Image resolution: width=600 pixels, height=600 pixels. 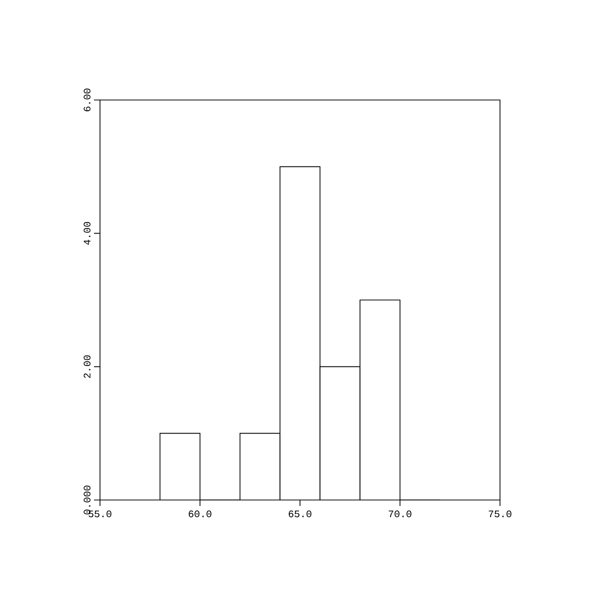 What do you see at coordinates (87, 366) in the screenshot?
I see `y-tick-label: 2.00` at bounding box center [87, 366].